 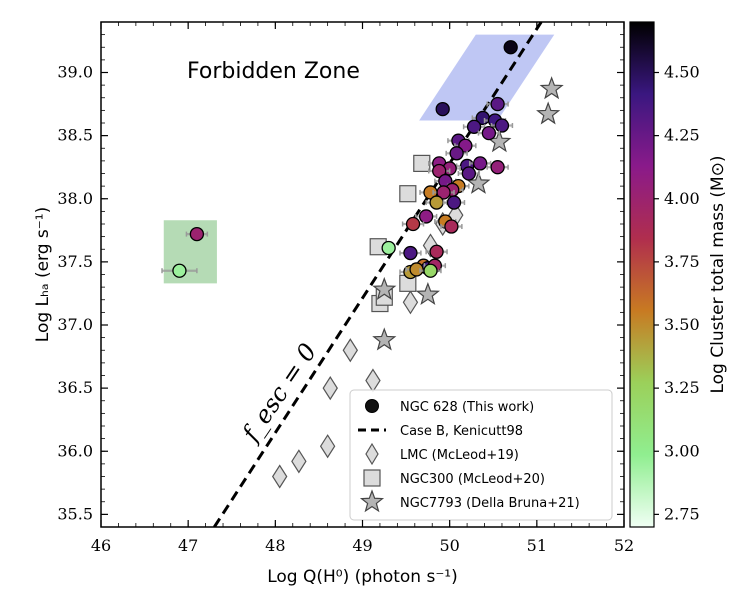 I want to click on fesc-label-text: f_esc = 0, so click(x=279, y=393).